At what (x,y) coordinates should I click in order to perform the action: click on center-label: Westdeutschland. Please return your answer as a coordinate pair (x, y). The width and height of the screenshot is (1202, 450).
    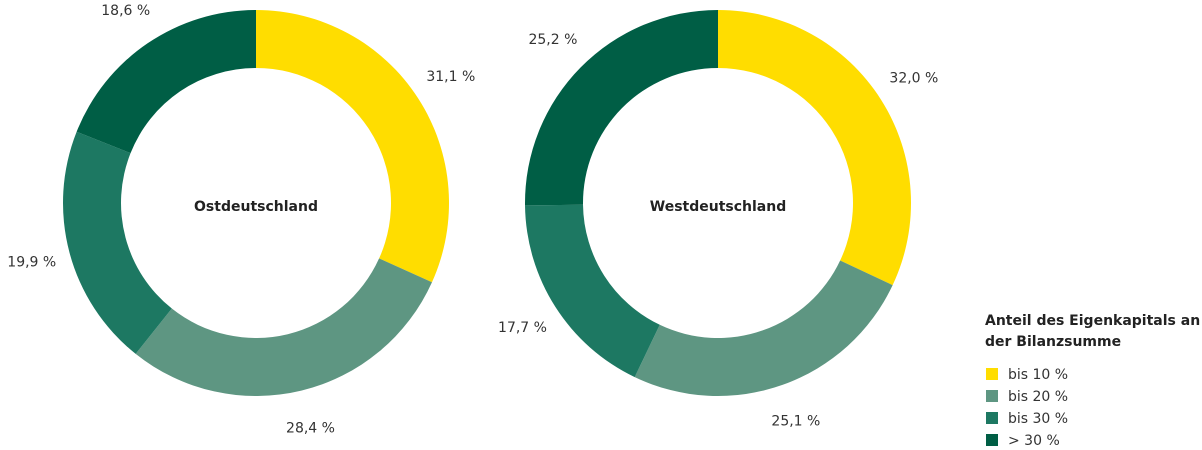
    Looking at the image, I should click on (718, 207).